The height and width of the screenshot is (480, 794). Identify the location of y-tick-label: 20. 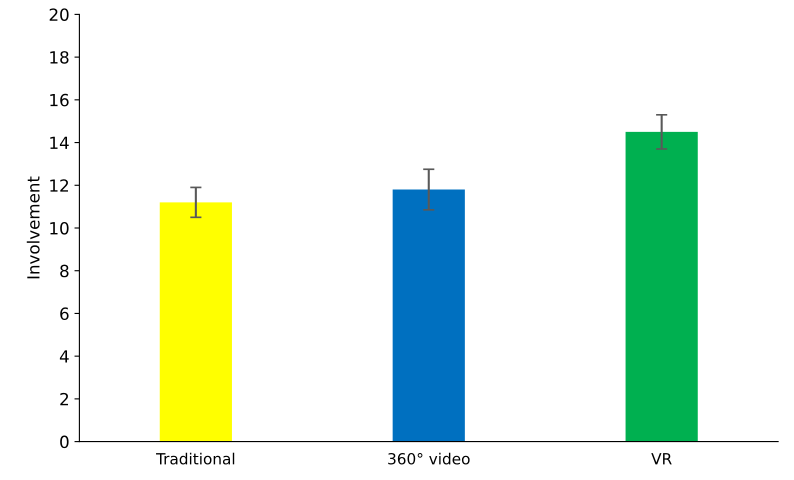
(59, 14).